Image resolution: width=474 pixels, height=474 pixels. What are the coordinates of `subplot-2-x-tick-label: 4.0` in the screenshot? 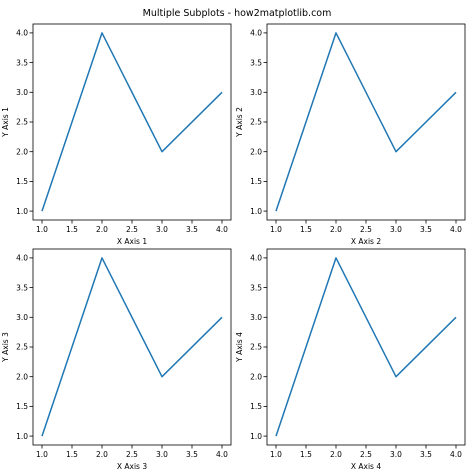 It's located at (456, 229).